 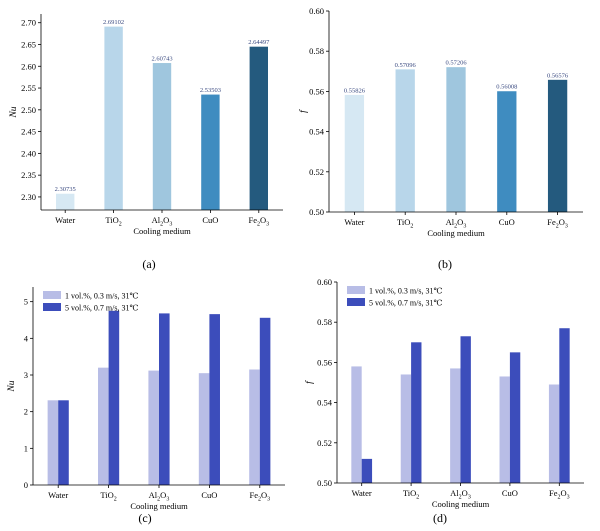 What do you see at coordinates (28, 23) in the screenshot?
I see `y-tick-label: 2.70` at bounding box center [28, 23].